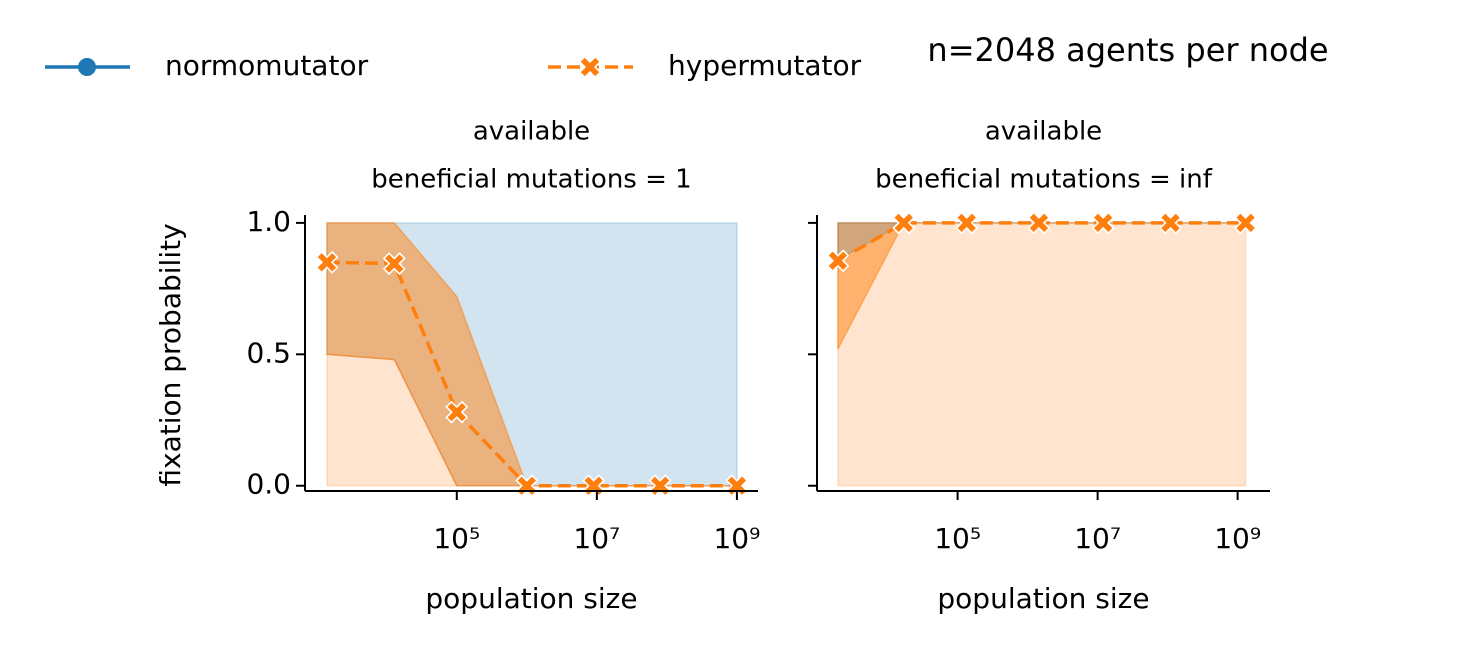 This screenshot has height=651, width=1470. Describe the element at coordinates (765, 65) in the screenshot. I see `legend-label: hypermutator` at that location.